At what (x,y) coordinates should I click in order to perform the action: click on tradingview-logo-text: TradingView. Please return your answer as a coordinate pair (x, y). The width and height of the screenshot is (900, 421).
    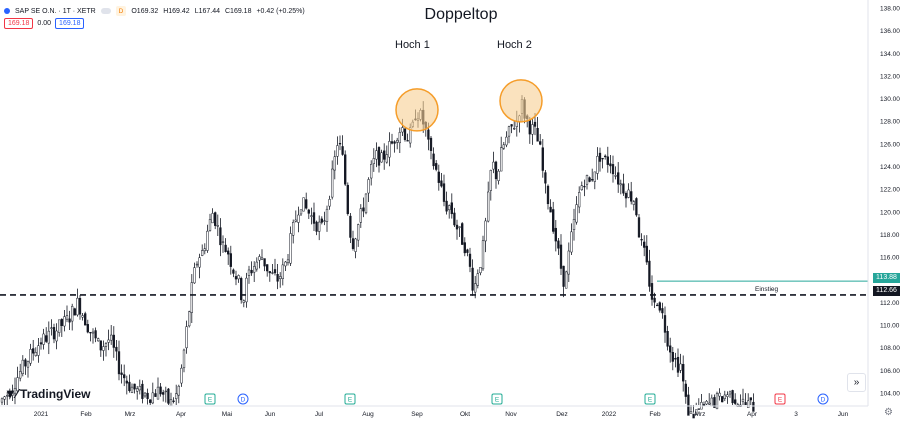
    Looking at the image, I should click on (55, 393).